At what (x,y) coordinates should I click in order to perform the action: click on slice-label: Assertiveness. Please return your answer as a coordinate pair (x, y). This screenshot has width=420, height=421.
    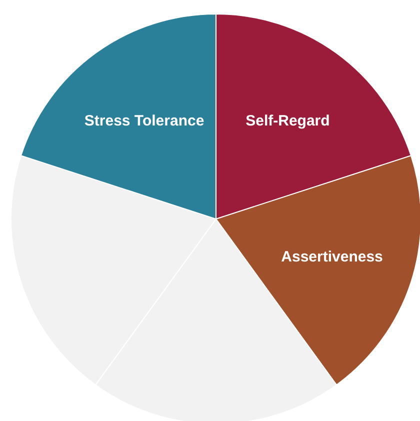
    Looking at the image, I should click on (332, 257).